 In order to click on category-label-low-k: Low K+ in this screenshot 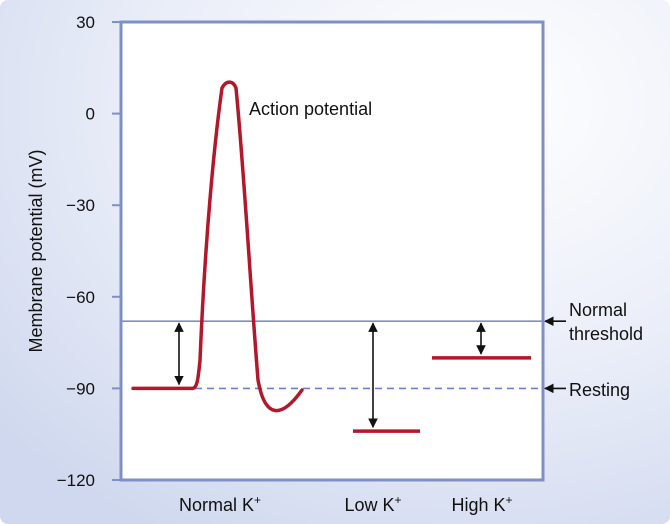, I will do `click(372, 504)`.